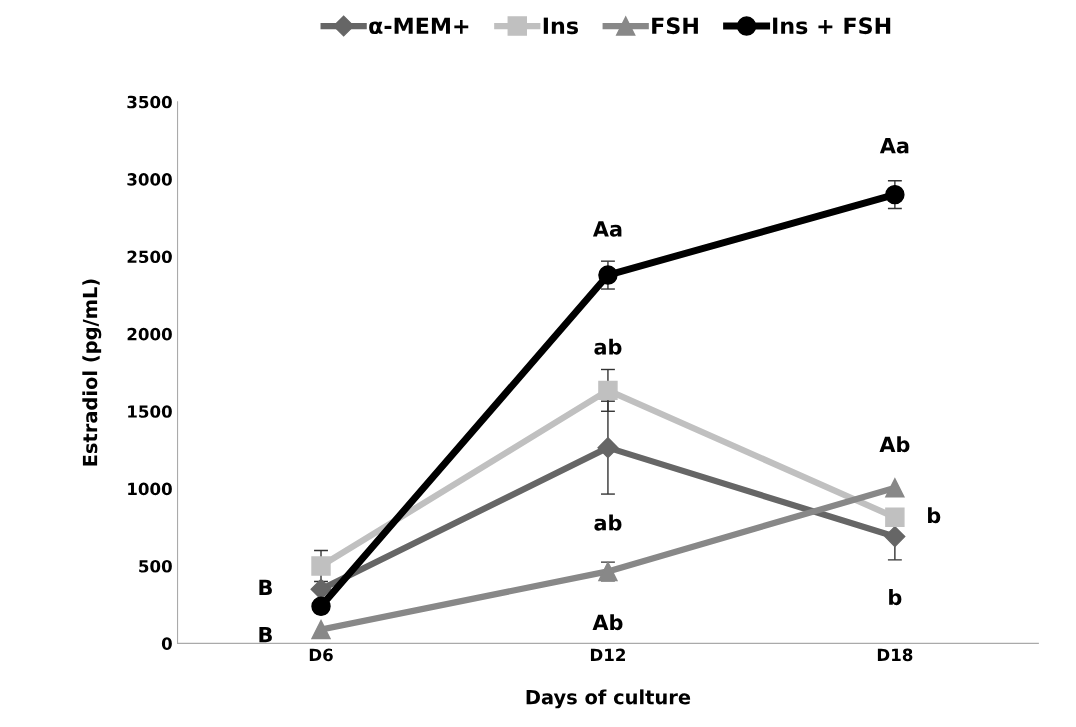 The width and height of the screenshot is (1076, 727). What do you see at coordinates (560, 26) in the screenshot?
I see `legend-label: Ins` at bounding box center [560, 26].